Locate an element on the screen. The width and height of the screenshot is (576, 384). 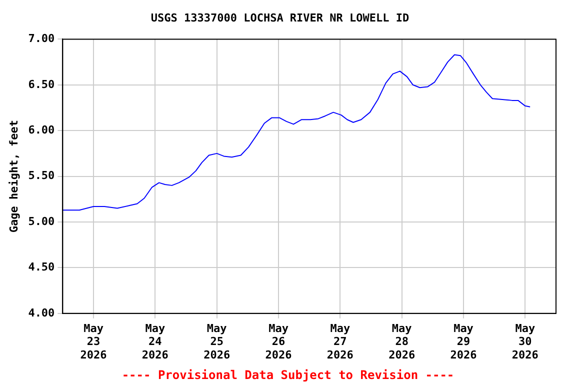
x-tick-label: May 23 2026 is located at coordinates (94, 342).